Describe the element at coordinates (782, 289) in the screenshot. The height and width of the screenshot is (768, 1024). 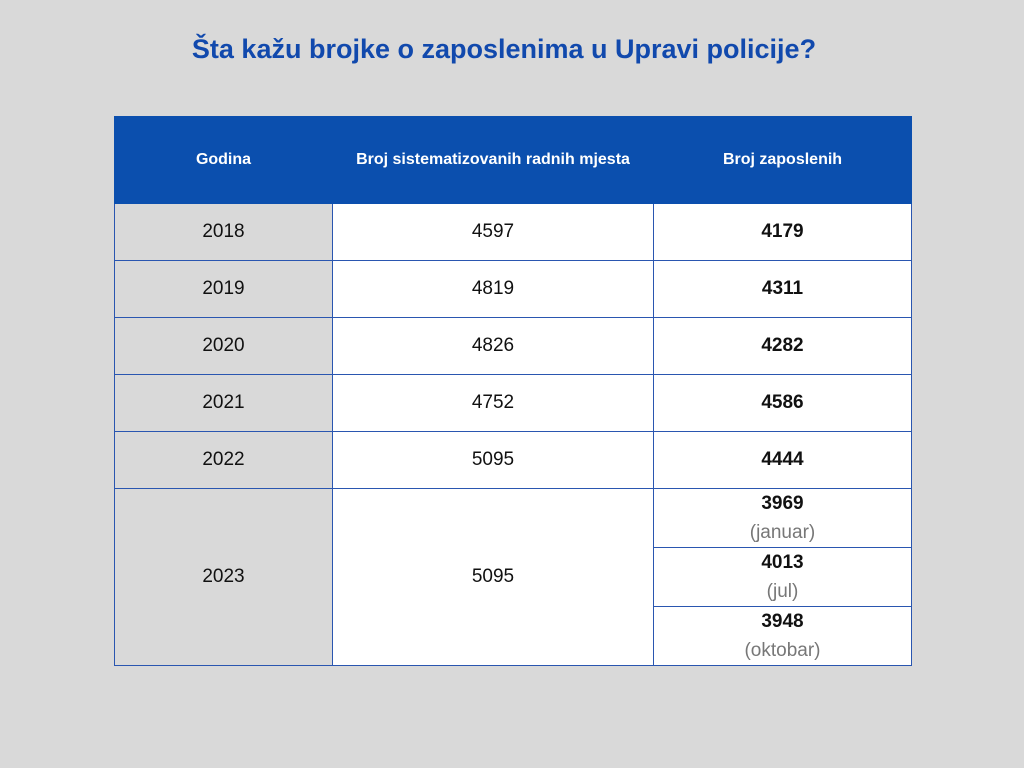
I see `employed-cell: 4311` at that location.